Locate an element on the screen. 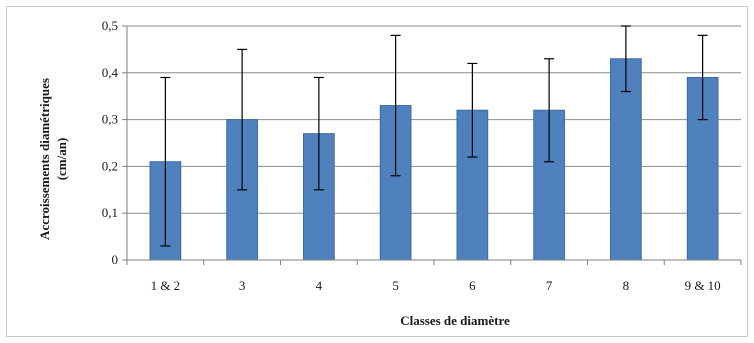 Image resolution: width=754 pixels, height=343 pixels. y-tick-label: 0,3 is located at coordinates (110, 119).